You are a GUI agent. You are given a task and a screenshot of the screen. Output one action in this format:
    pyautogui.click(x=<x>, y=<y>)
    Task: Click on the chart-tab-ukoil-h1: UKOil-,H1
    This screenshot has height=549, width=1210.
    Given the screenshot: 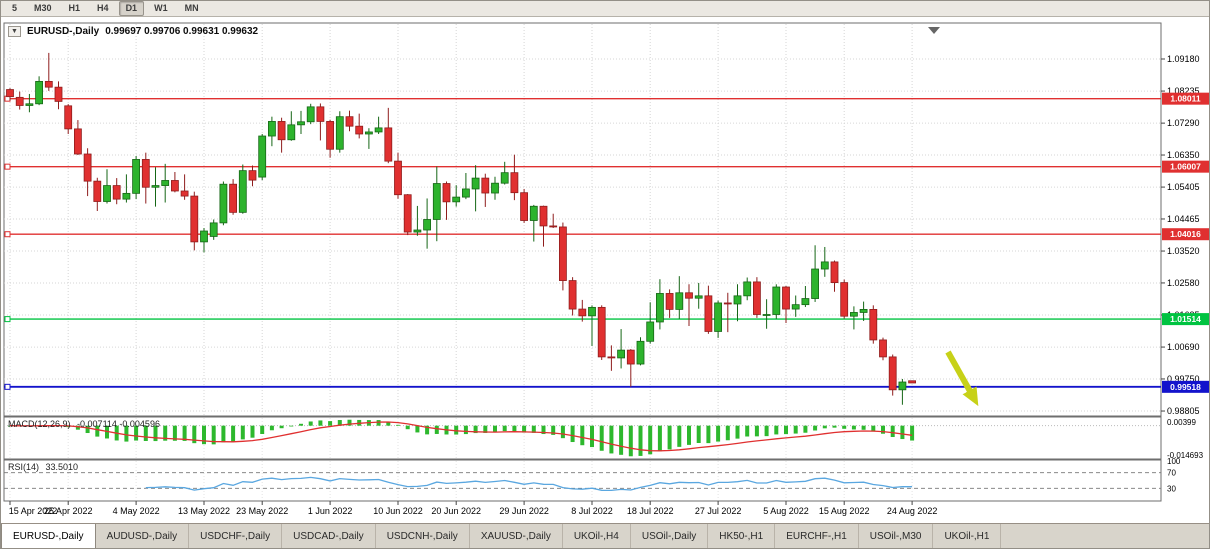 What is the action you would take?
    pyautogui.click(x=967, y=536)
    